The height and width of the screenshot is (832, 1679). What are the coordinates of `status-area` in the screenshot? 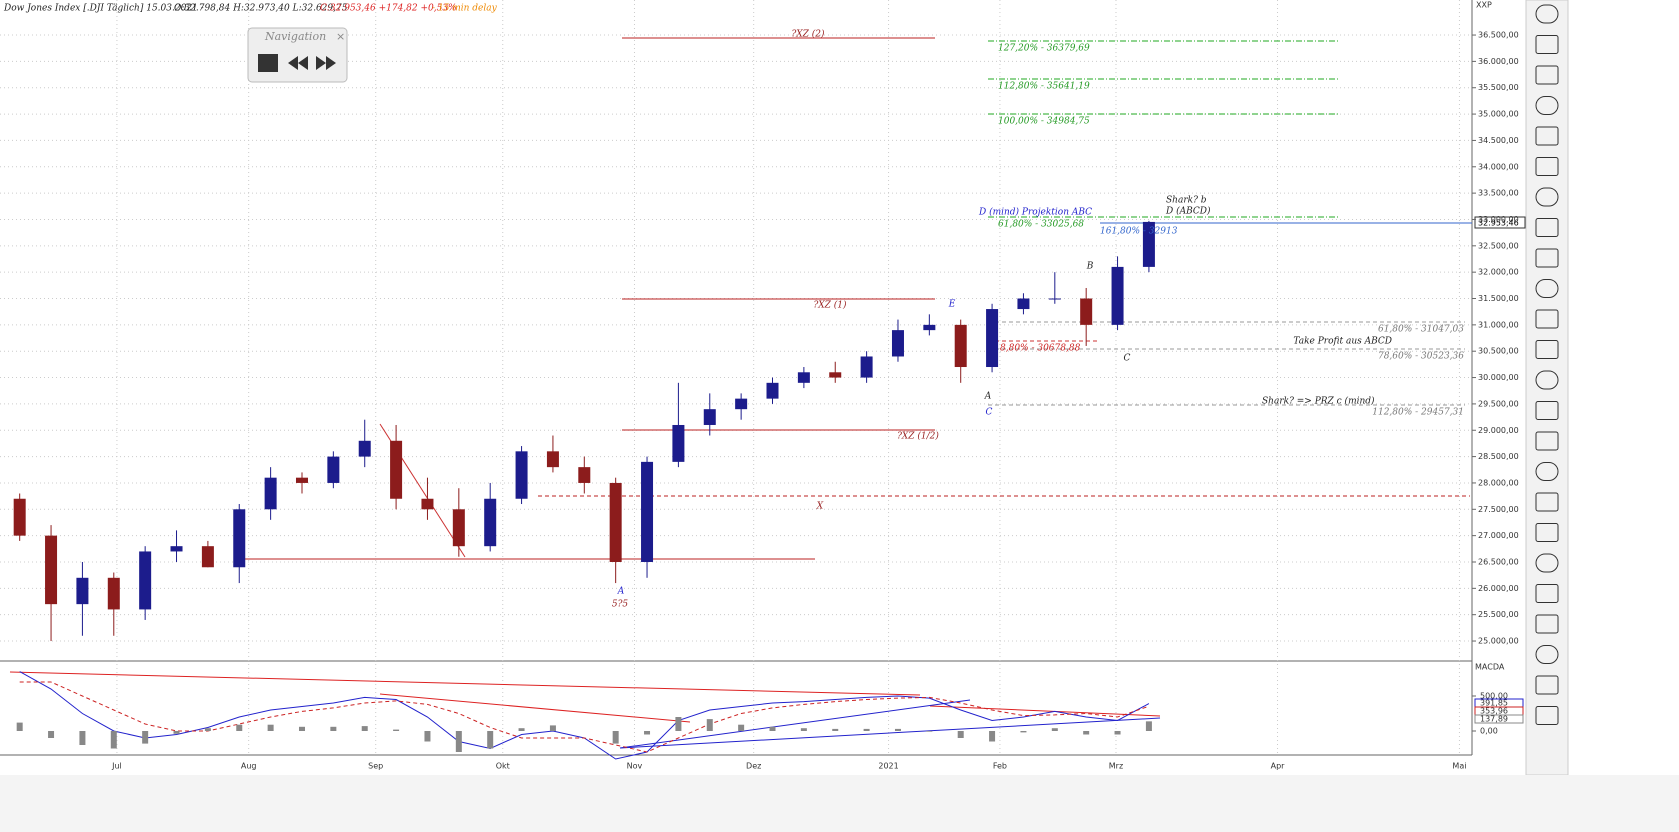 It's located at (839, 803).